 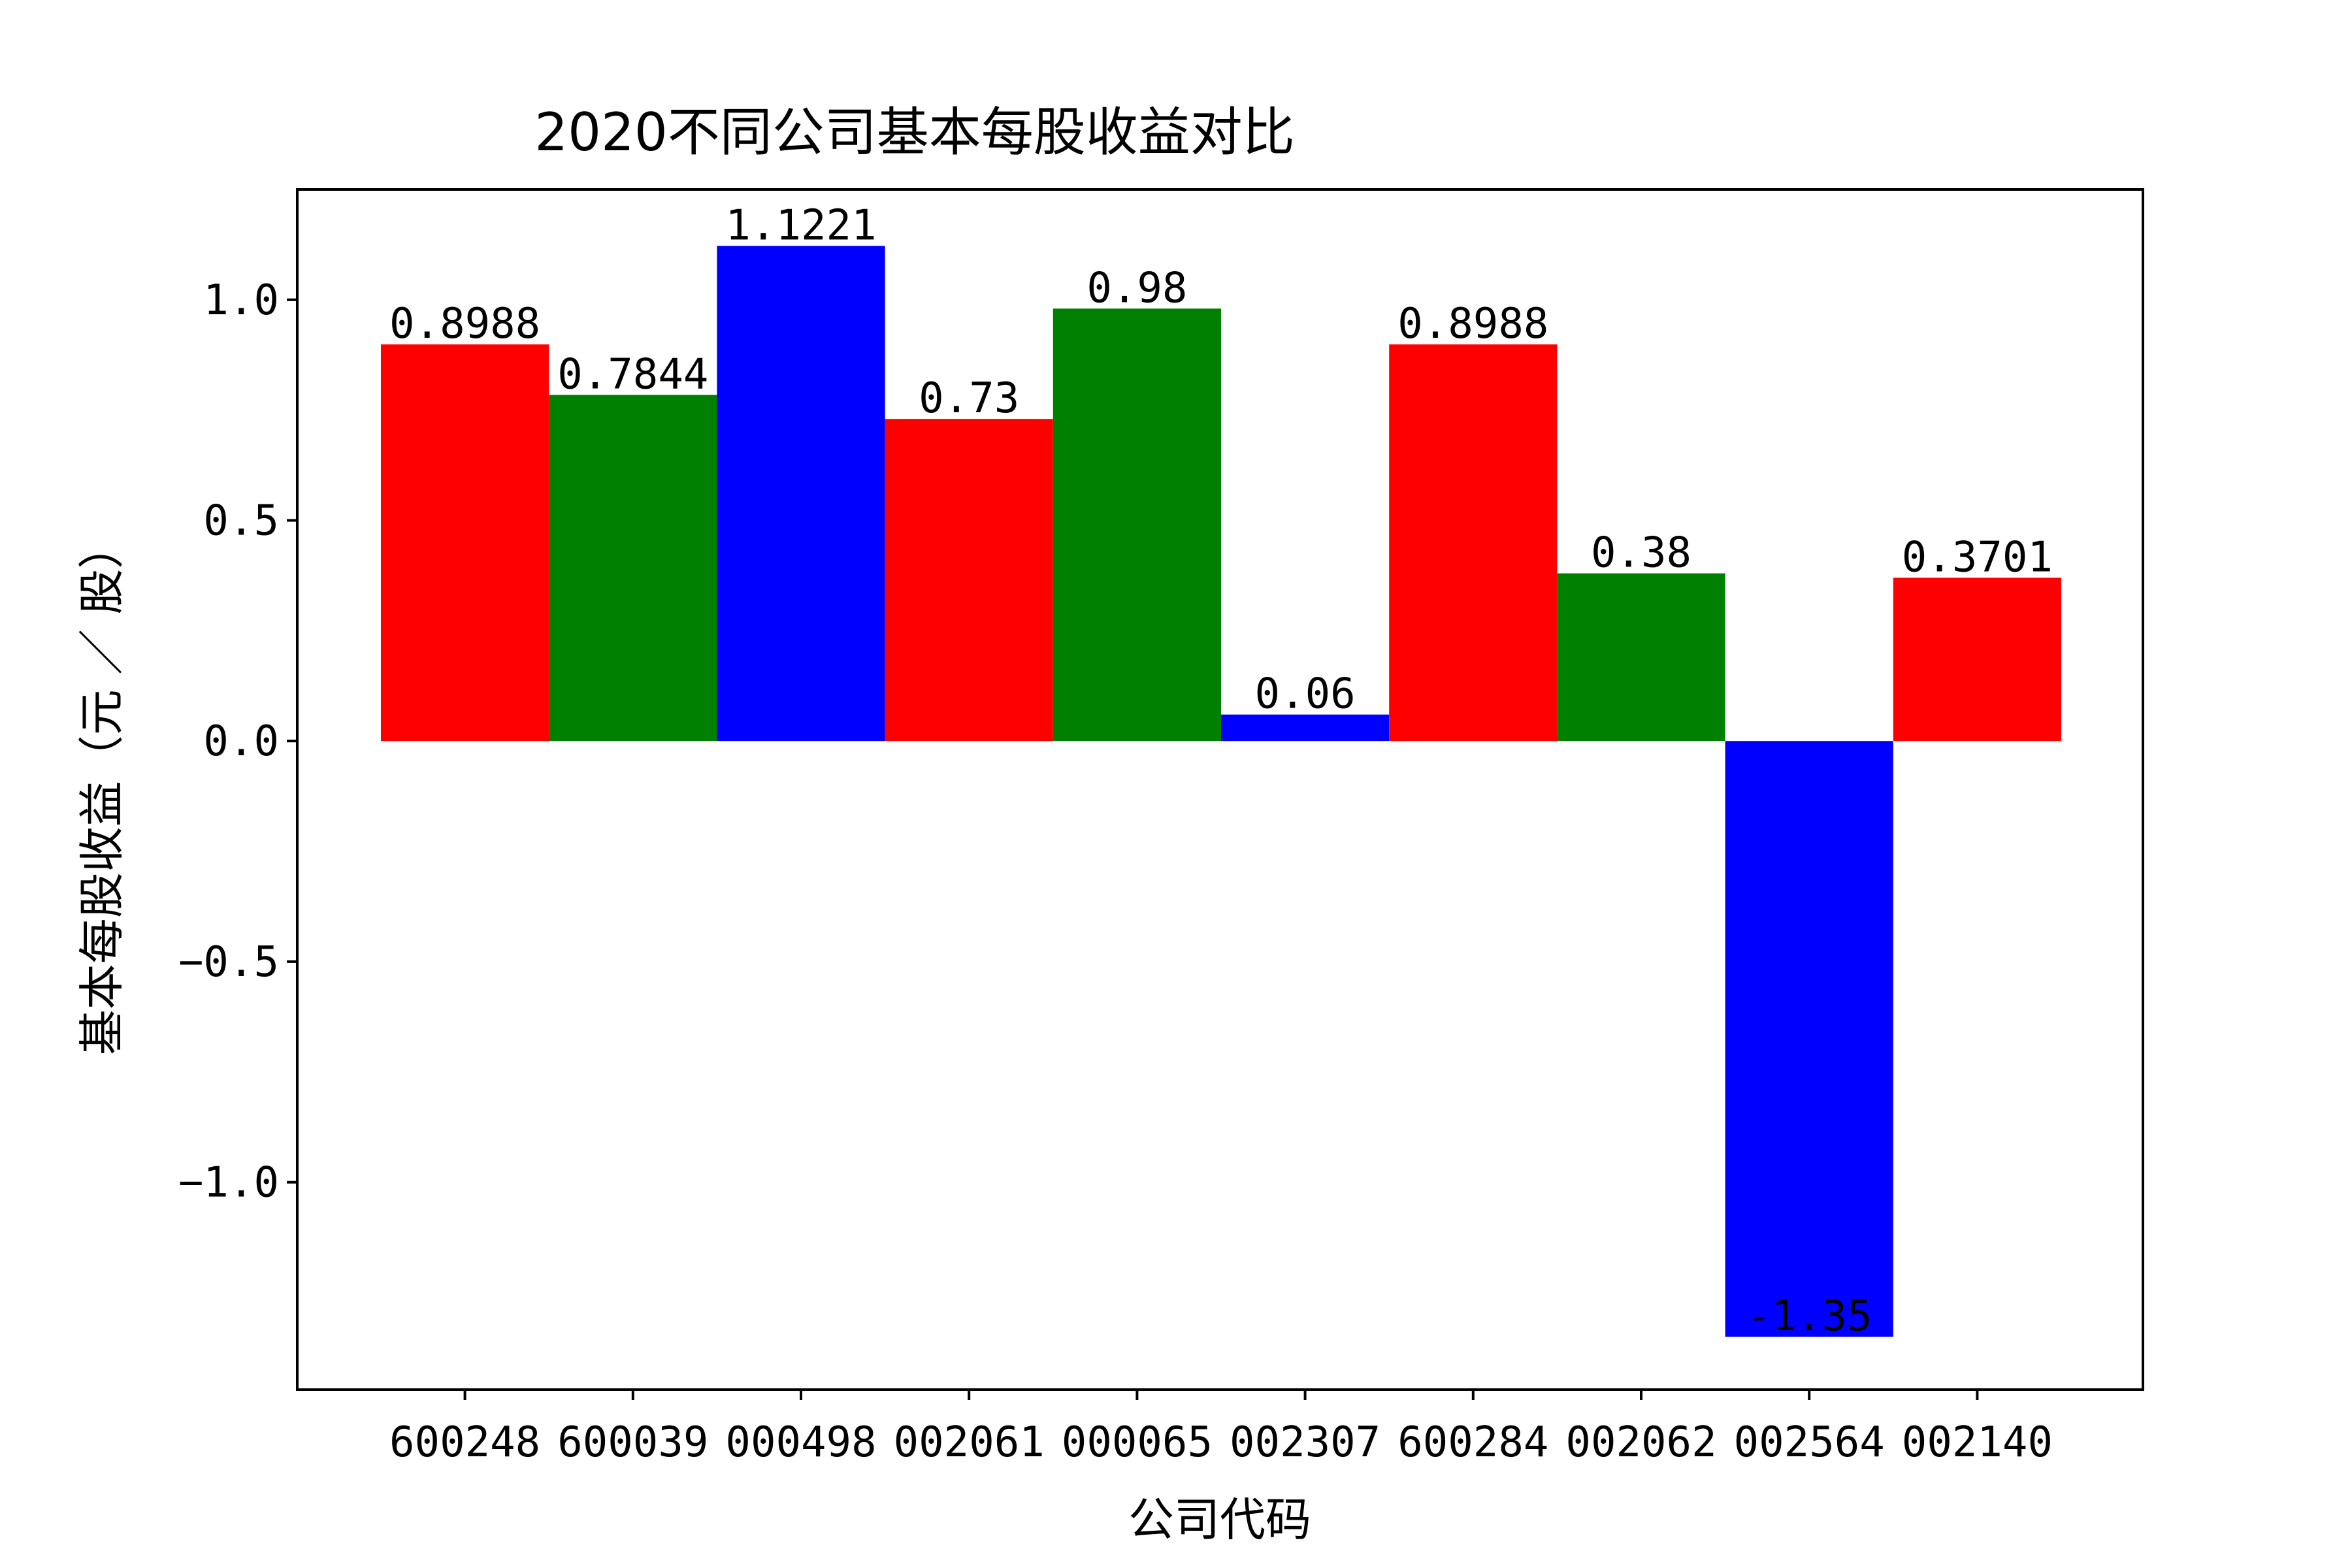 I want to click on x-tick-label-002061: 002061, so click(x=969, y=1442).